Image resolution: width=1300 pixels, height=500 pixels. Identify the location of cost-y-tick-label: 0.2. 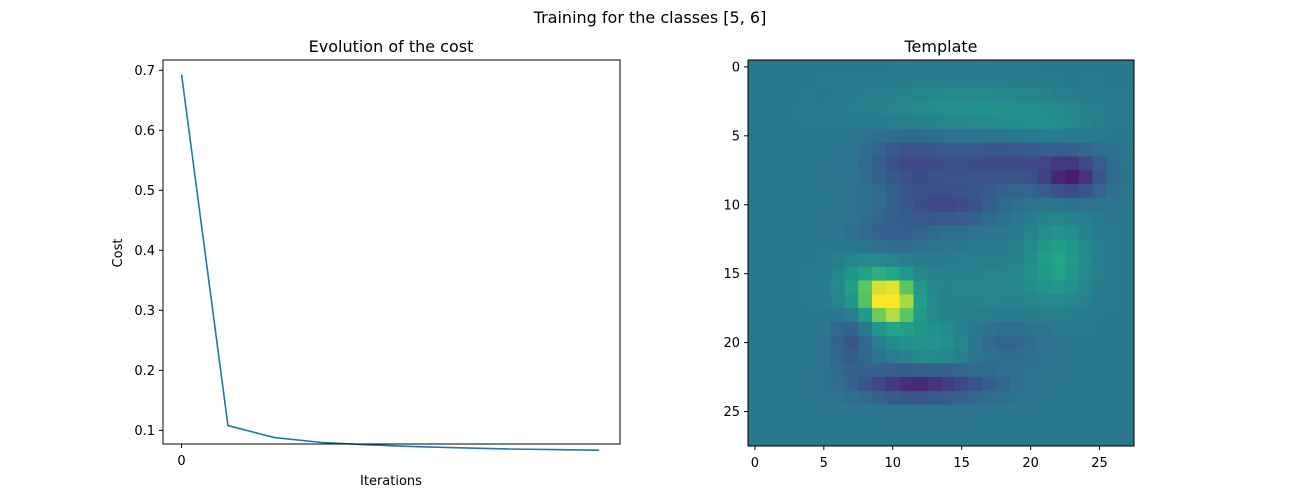
(144, 371).